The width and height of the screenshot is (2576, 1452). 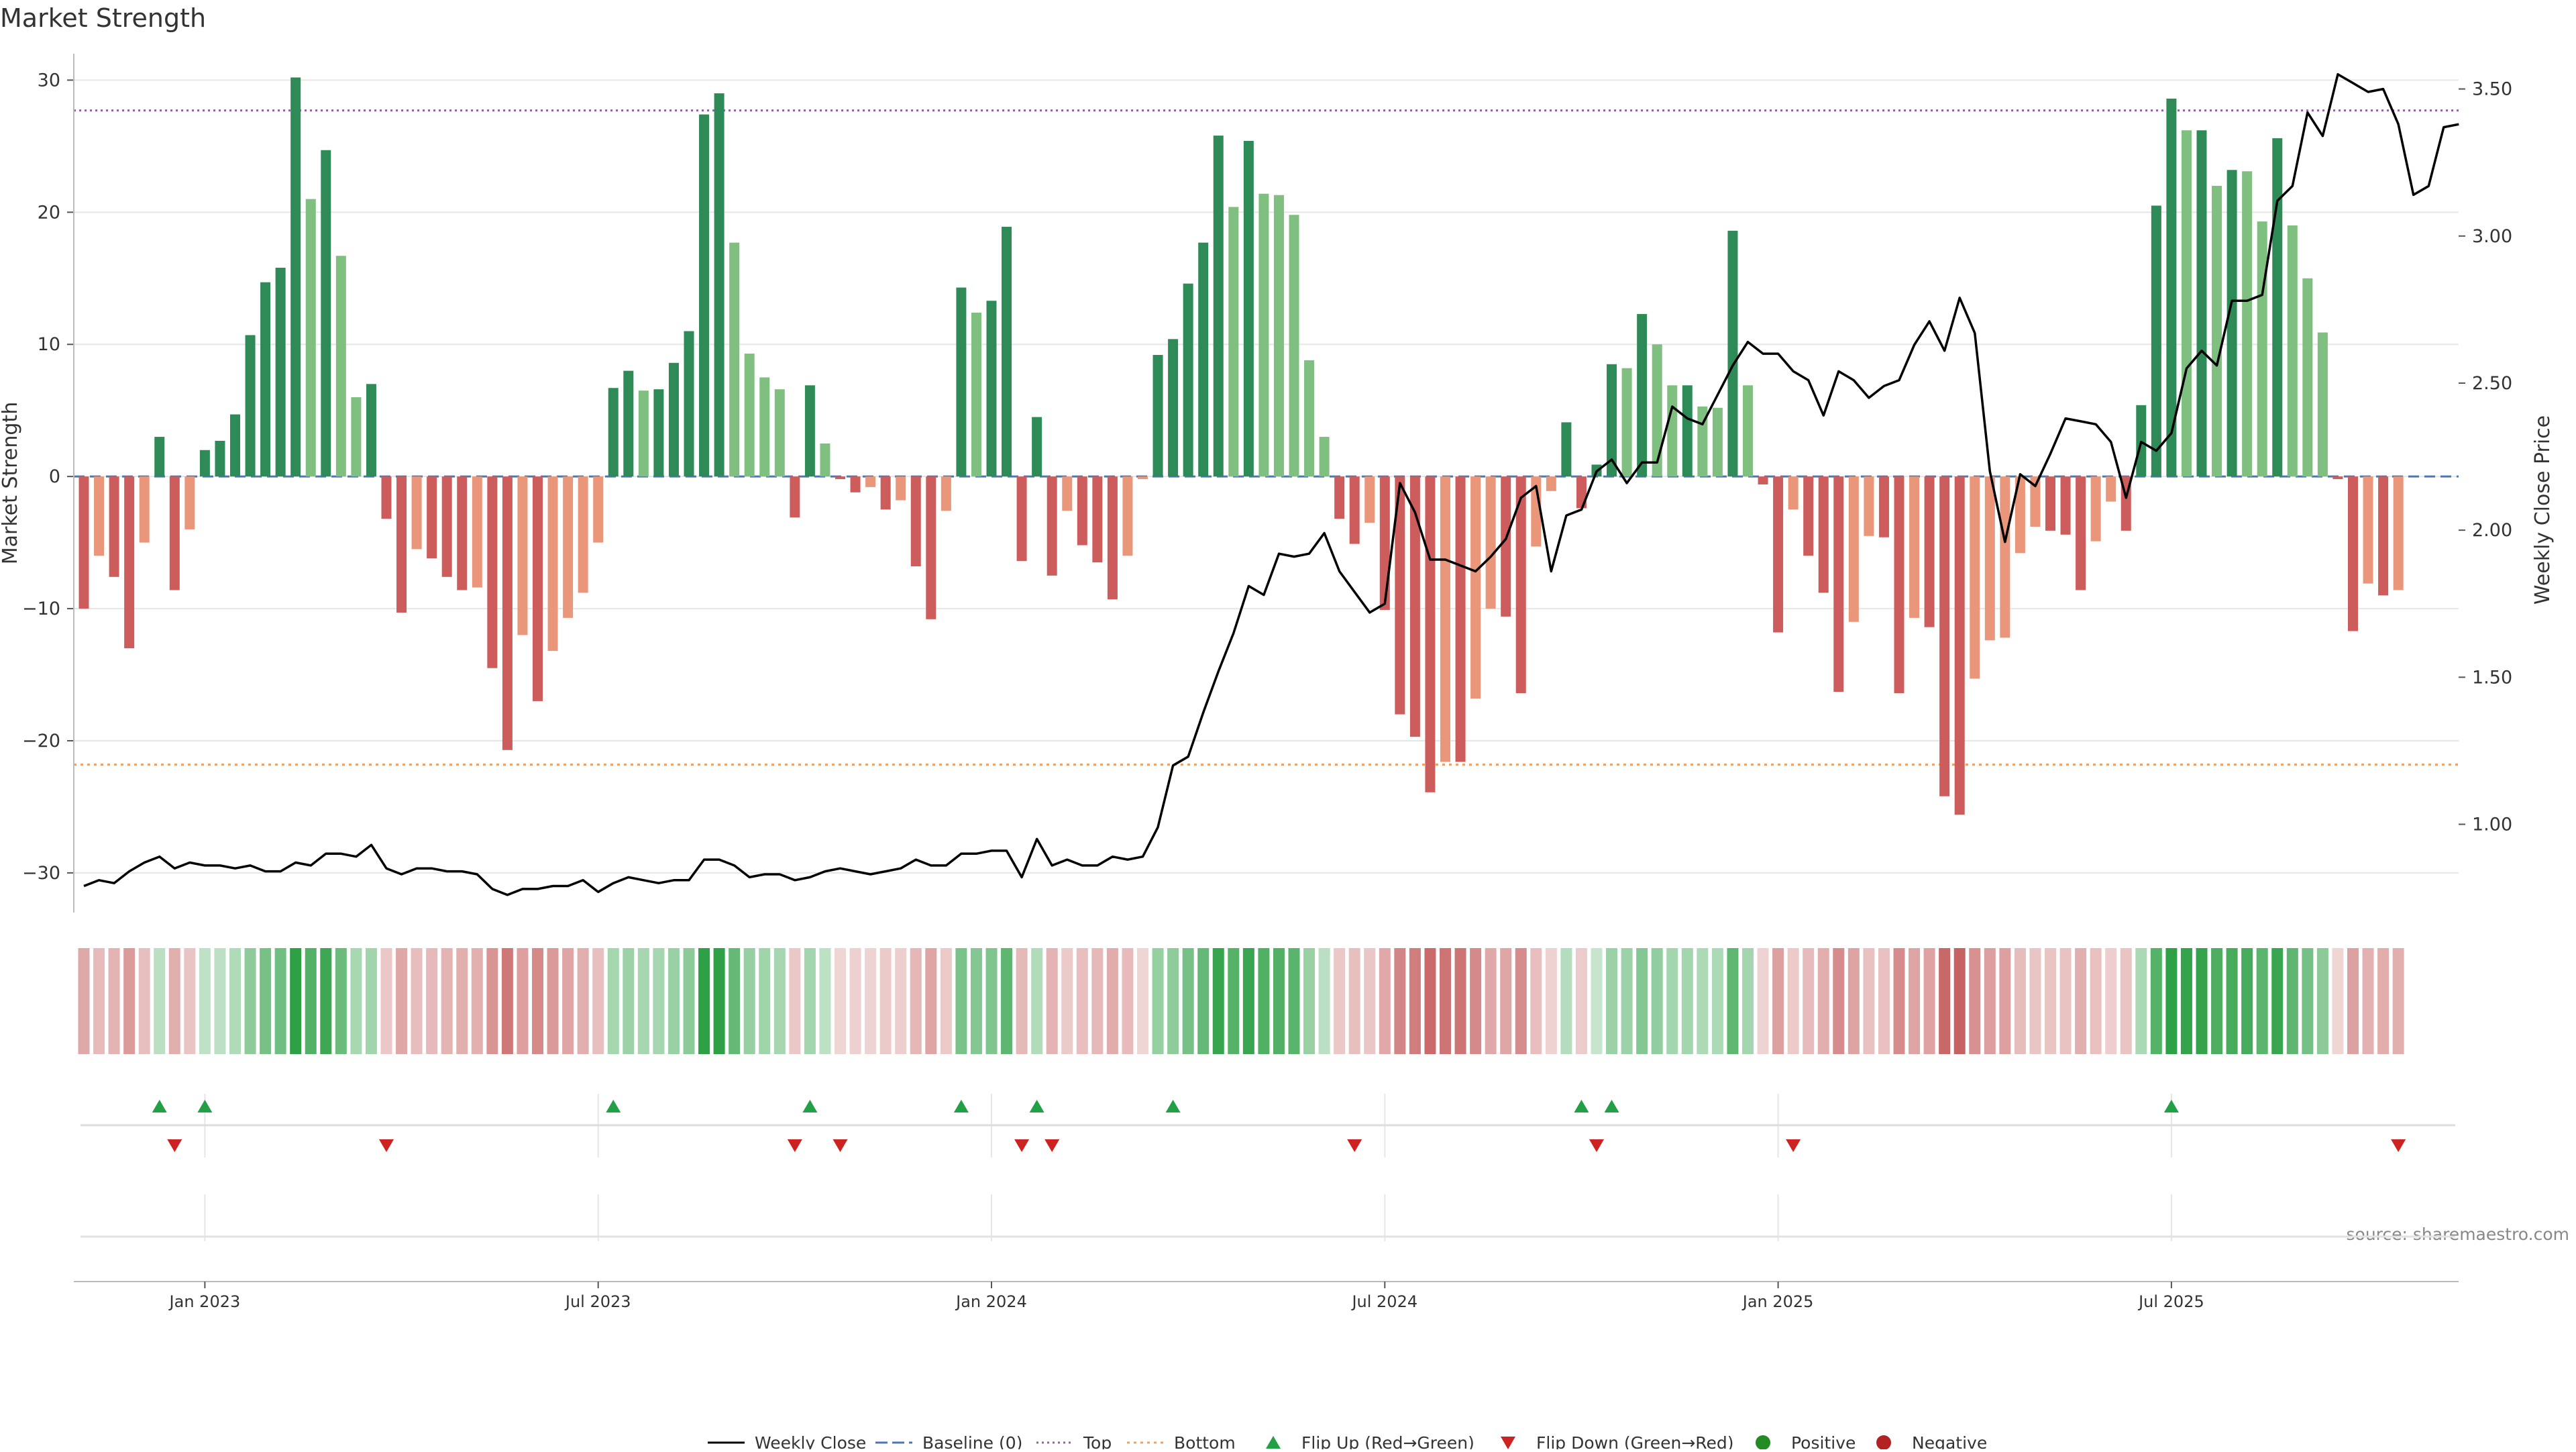 What do you see at coordinates (2170, 1302) in the screenshot?
I see `x-tick-label: Jul 2025` at bounding box center [2170, 1302].